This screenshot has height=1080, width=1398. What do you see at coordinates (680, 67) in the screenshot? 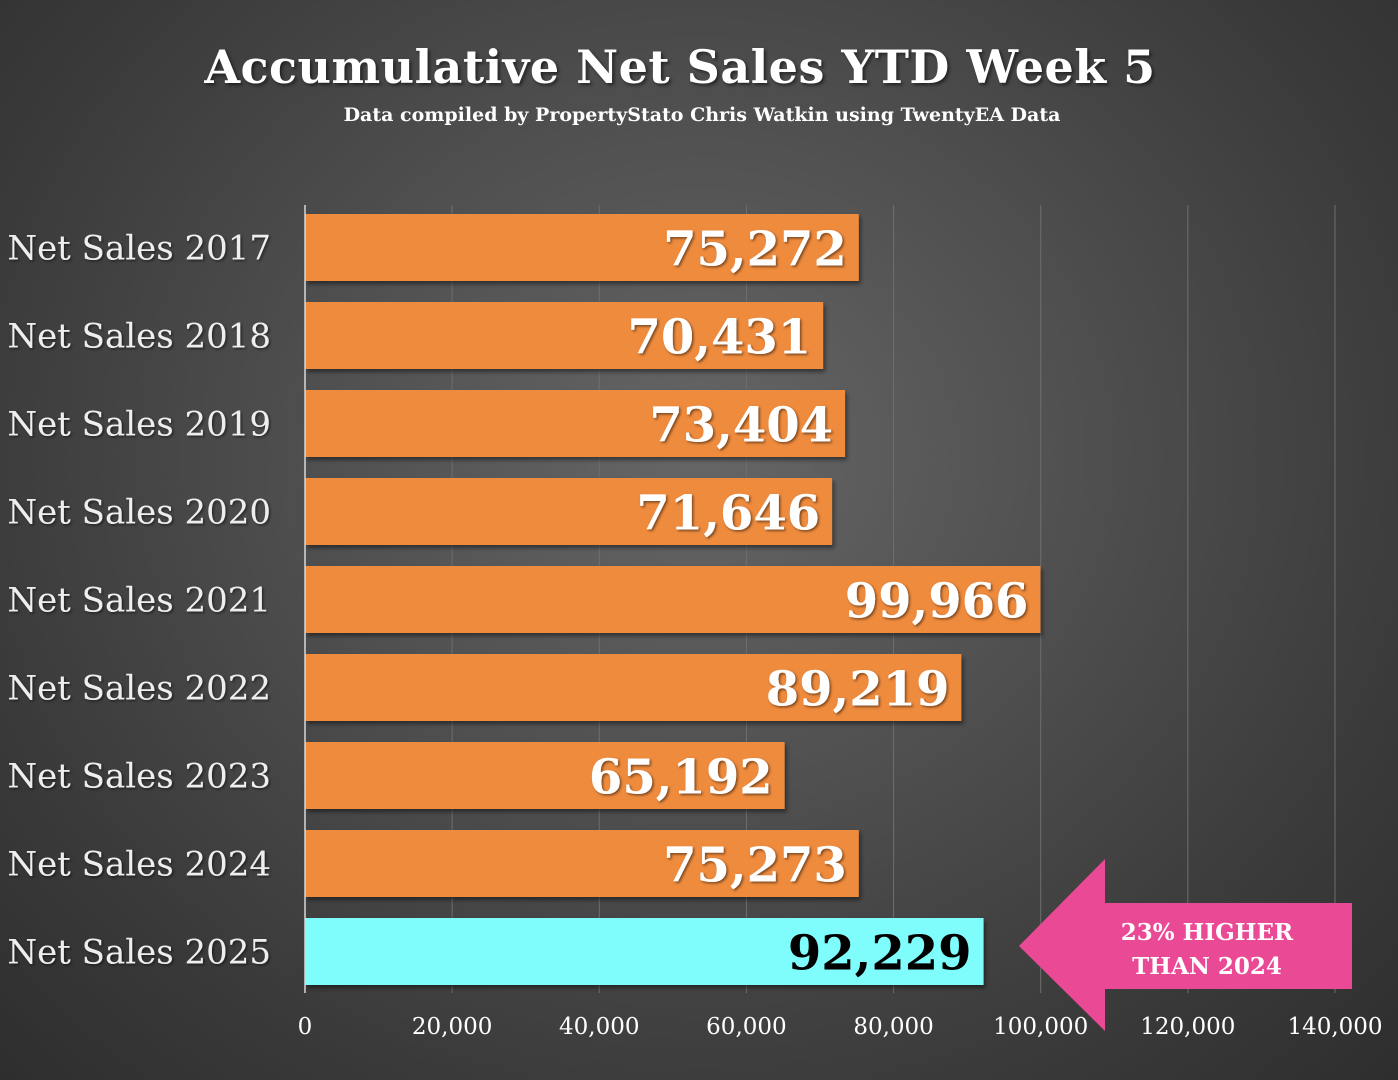
I see `chart-title: Accumulative Net Sales YTD Week 5` at bounding box center [680, 67].